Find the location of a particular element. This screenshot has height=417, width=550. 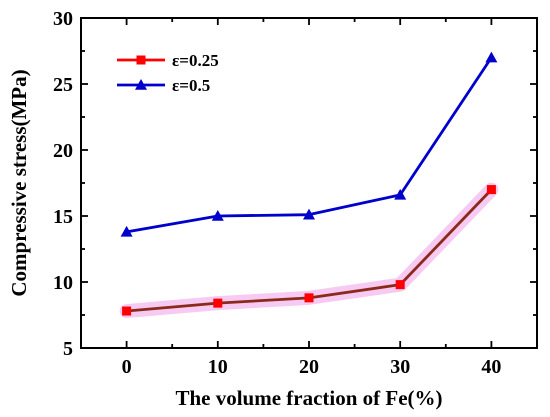

legend-label: ε=0.25 is located at coordinates (195, 60).